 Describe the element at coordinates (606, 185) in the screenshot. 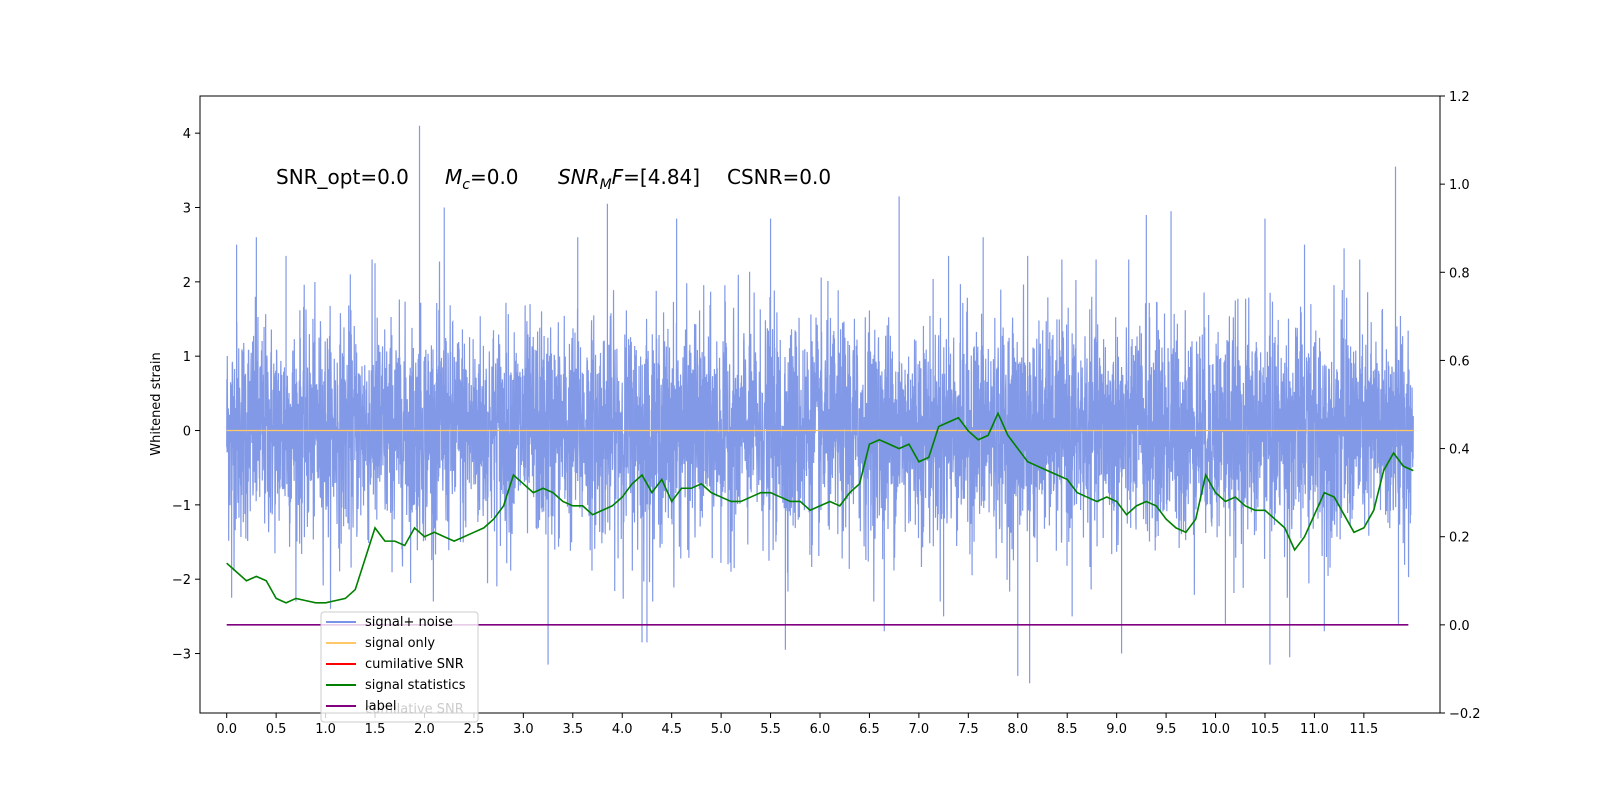

I see `annotation-snrmf-subscript: M` at that location.